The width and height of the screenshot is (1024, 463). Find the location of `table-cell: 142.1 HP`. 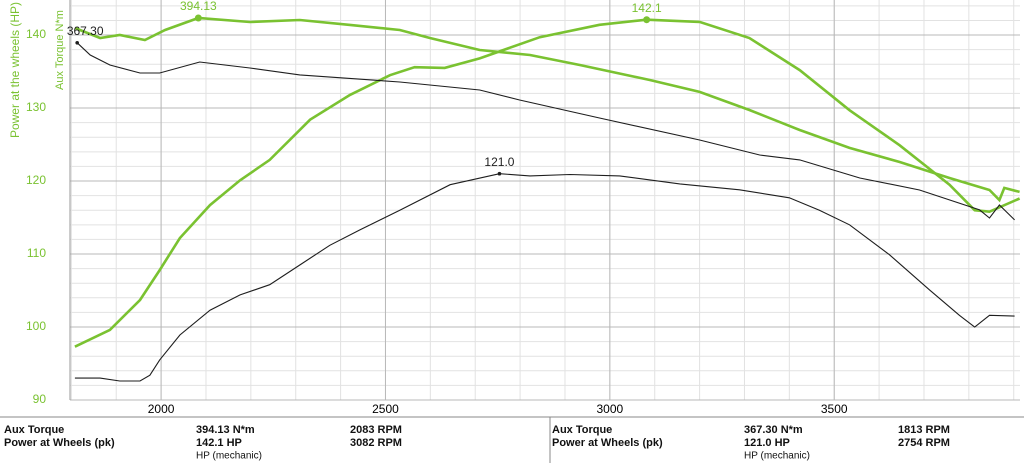

table-cell: 142.1 HP is located at coordinates (219, 443).